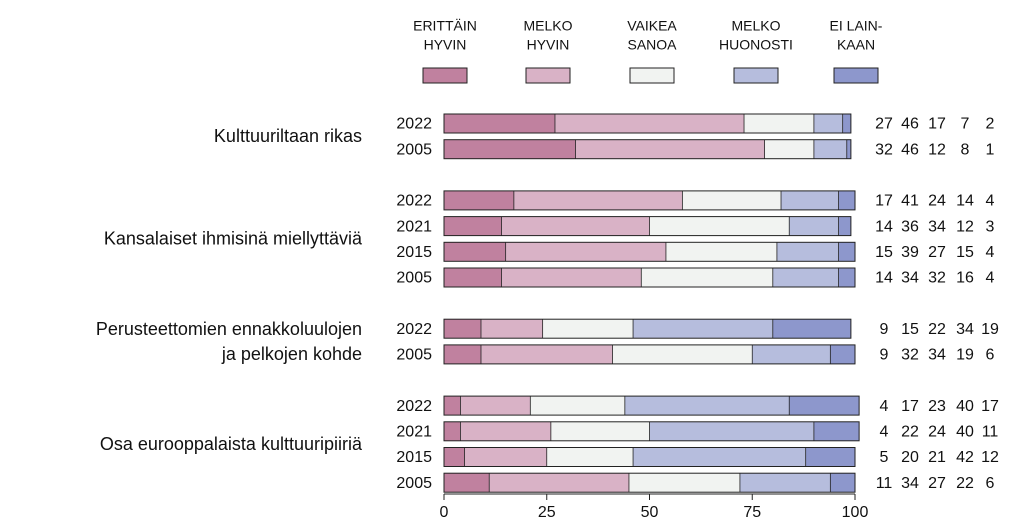 Image resolution: width=1025 pixels, height=523 pixels. What do you see at coordinates (652, 26) in the screenshot?
I see `legend-label: VAIKEA` at bounding box center [652, 26].